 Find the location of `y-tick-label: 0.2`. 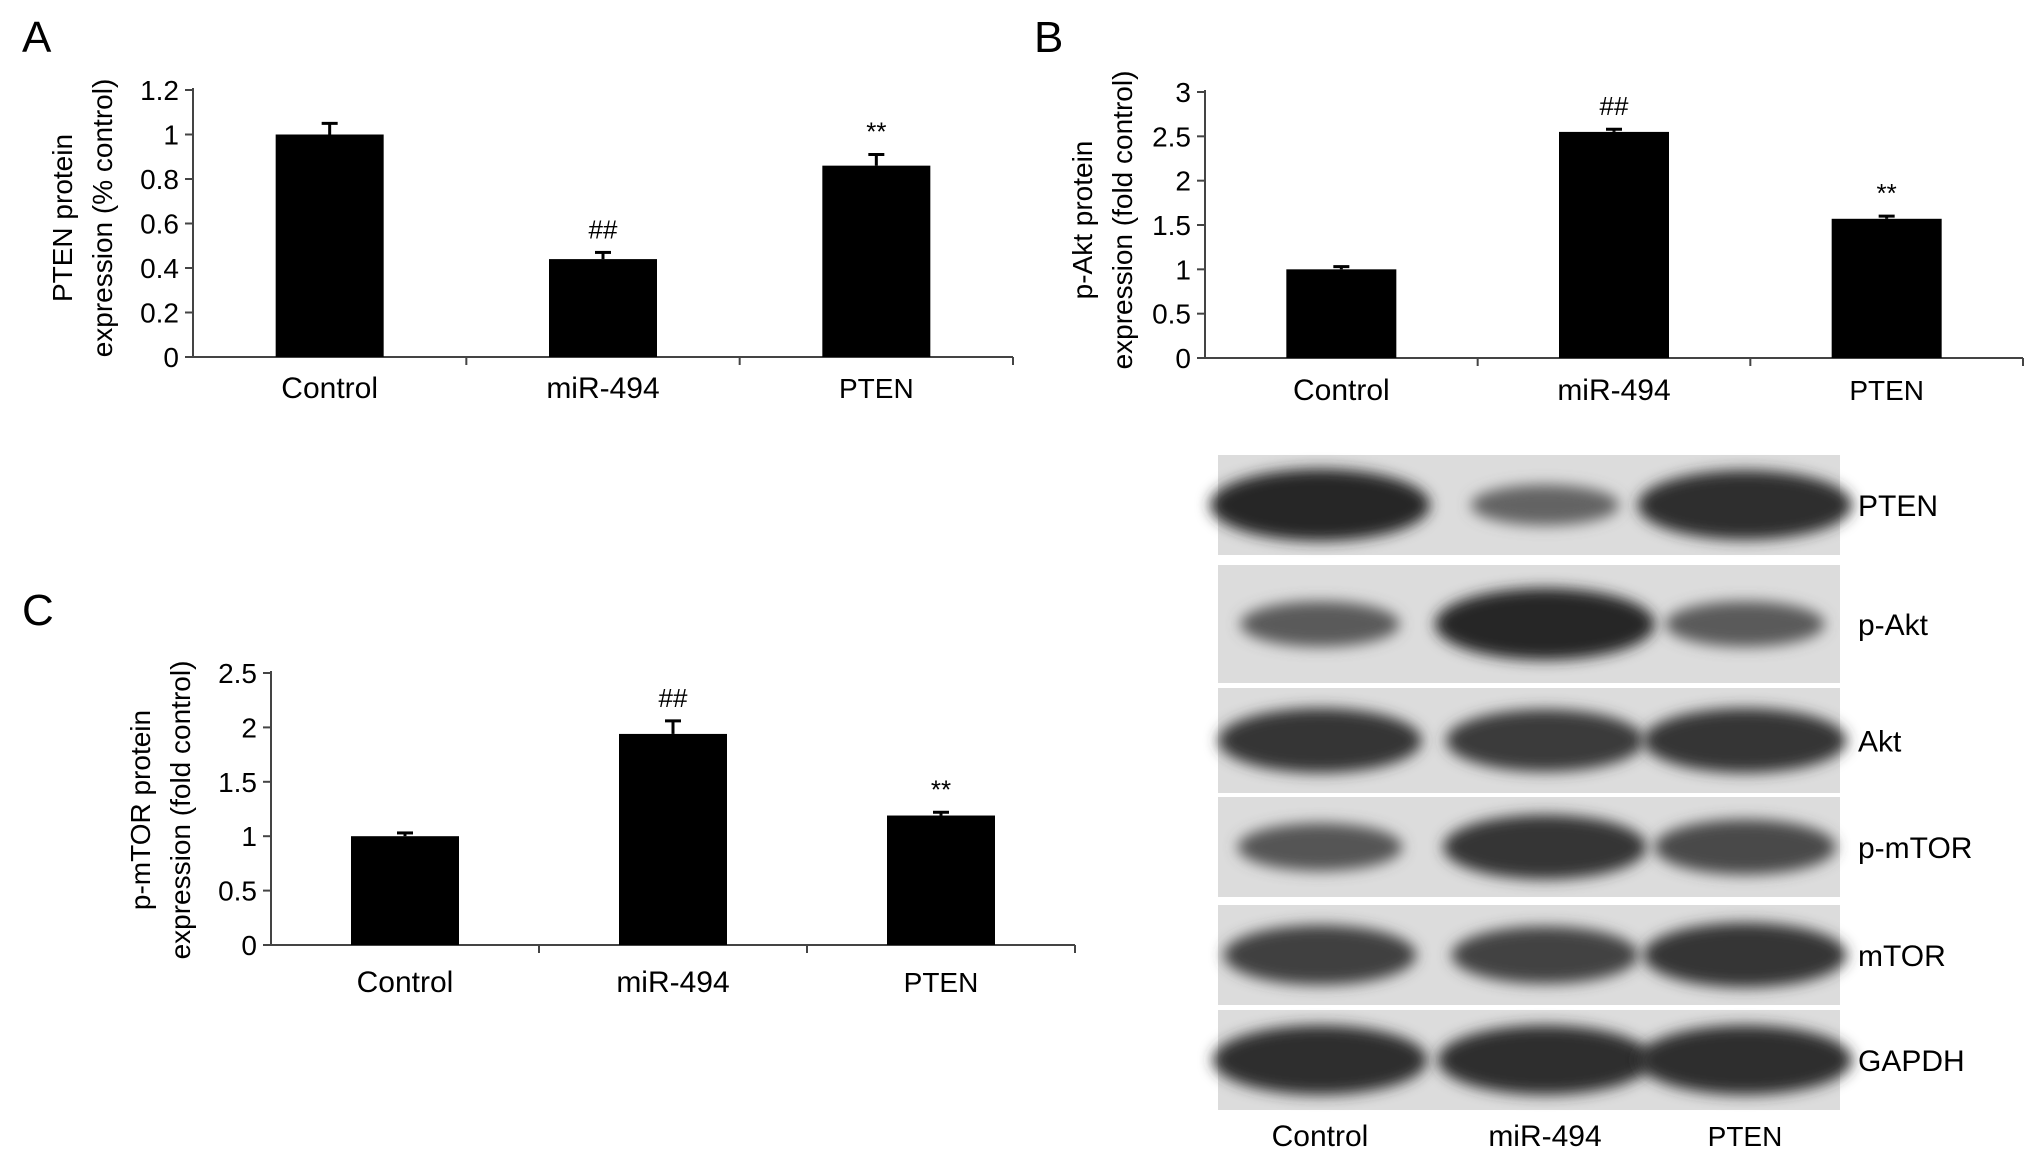

y-tick-label: 0.2 is located at coordinates (159, 313).